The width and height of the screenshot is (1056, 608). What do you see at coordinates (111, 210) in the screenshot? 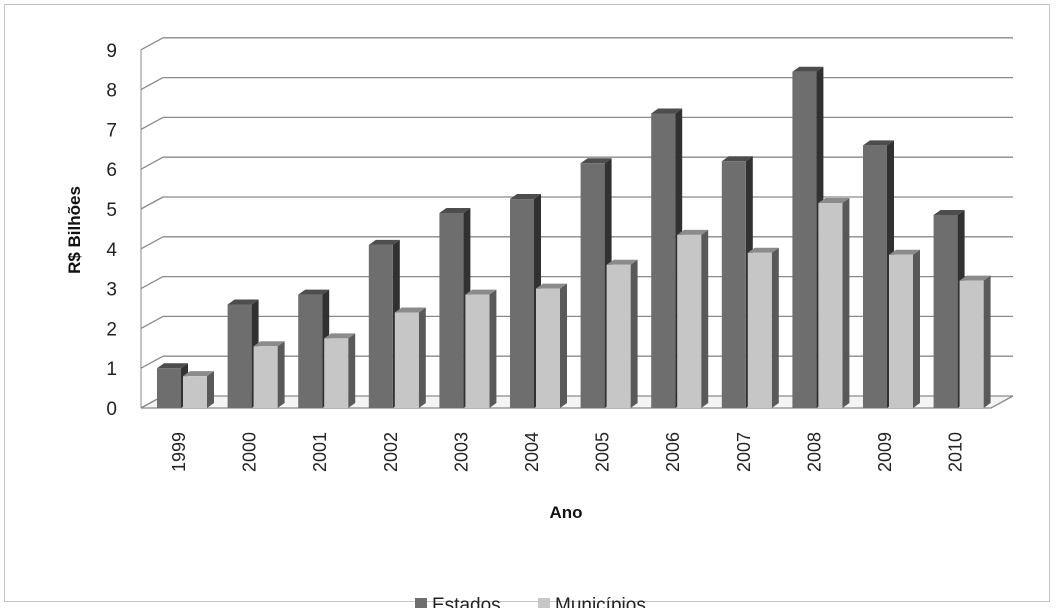
I see `y-tick-label: 5` at bounding box center [111, 210].